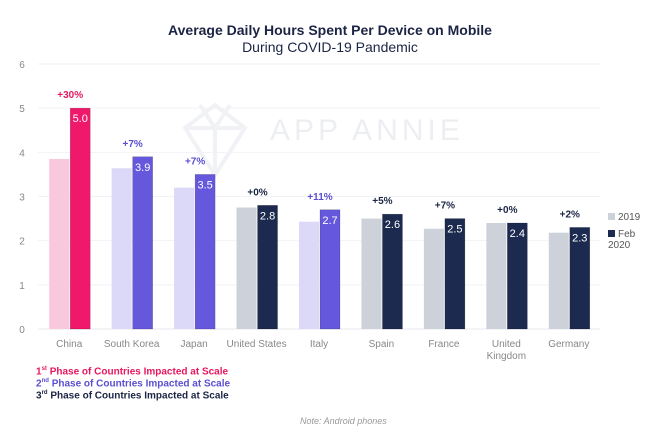 This screenshot has width=660, height=440. What do you see at coordinates (579, 238) in the screenshot?
I see `data-label: 2.3` at bounding box center [579, 238].